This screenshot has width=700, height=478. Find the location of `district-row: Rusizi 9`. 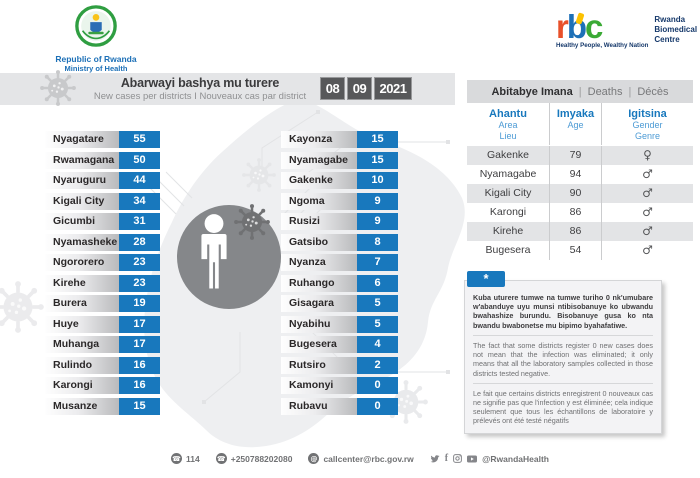

district-row: Rusizi 9 is located at coordinates (339, 221).